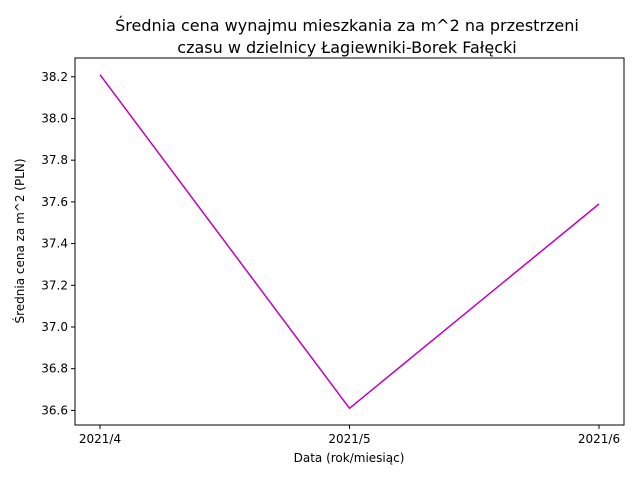  I want to click on y-tick-label: 37.2, so click(54, 285).